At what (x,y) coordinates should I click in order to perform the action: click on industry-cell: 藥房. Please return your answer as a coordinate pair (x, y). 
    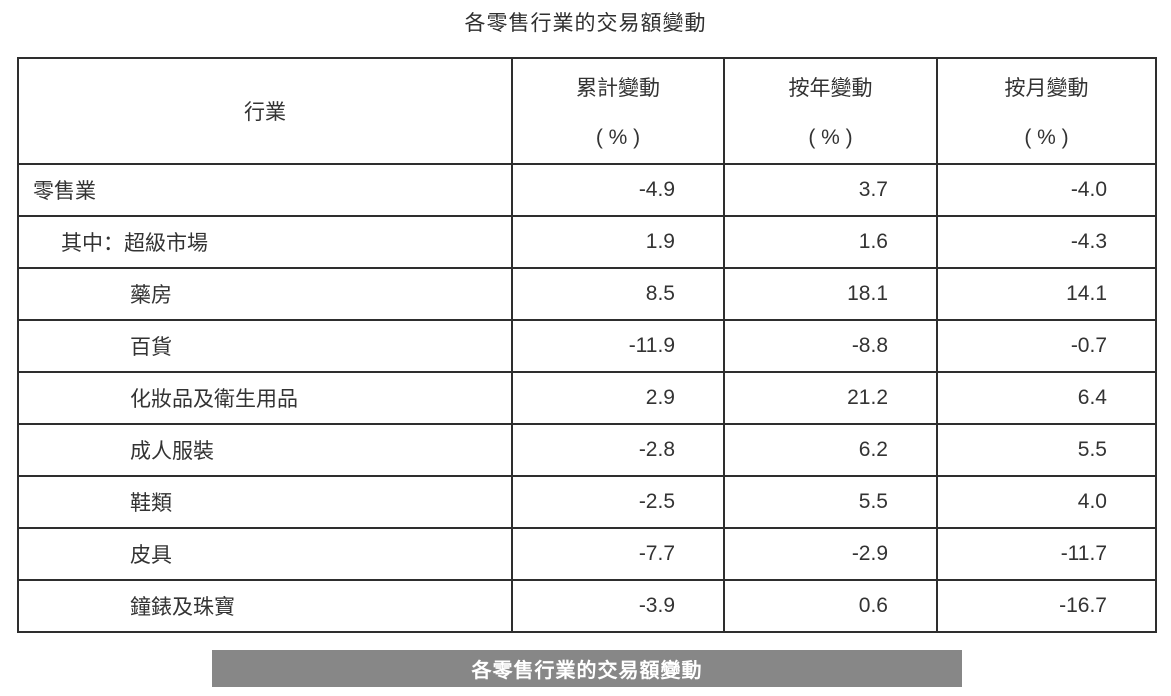
    Looking at the image, I should click on (265, 294).